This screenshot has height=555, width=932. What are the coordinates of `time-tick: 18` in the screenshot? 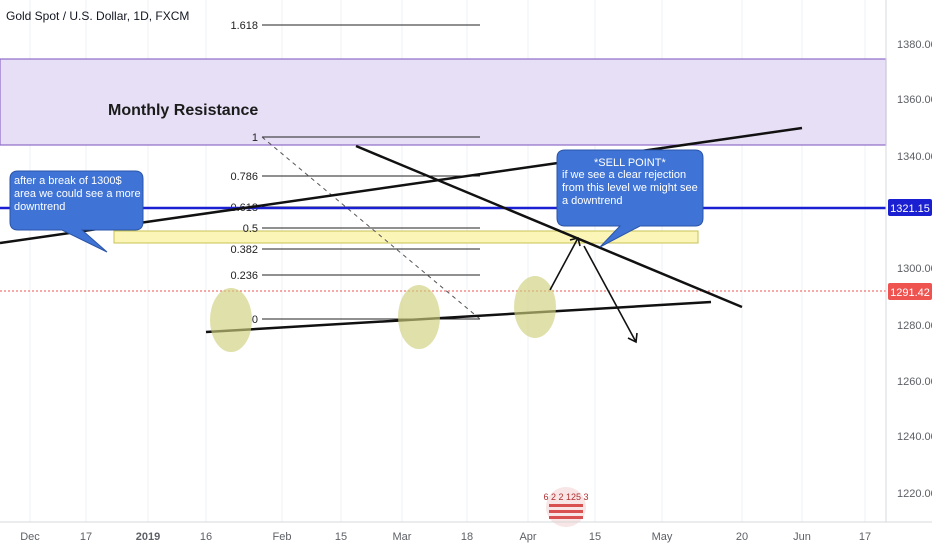 It's located at (467, 537).